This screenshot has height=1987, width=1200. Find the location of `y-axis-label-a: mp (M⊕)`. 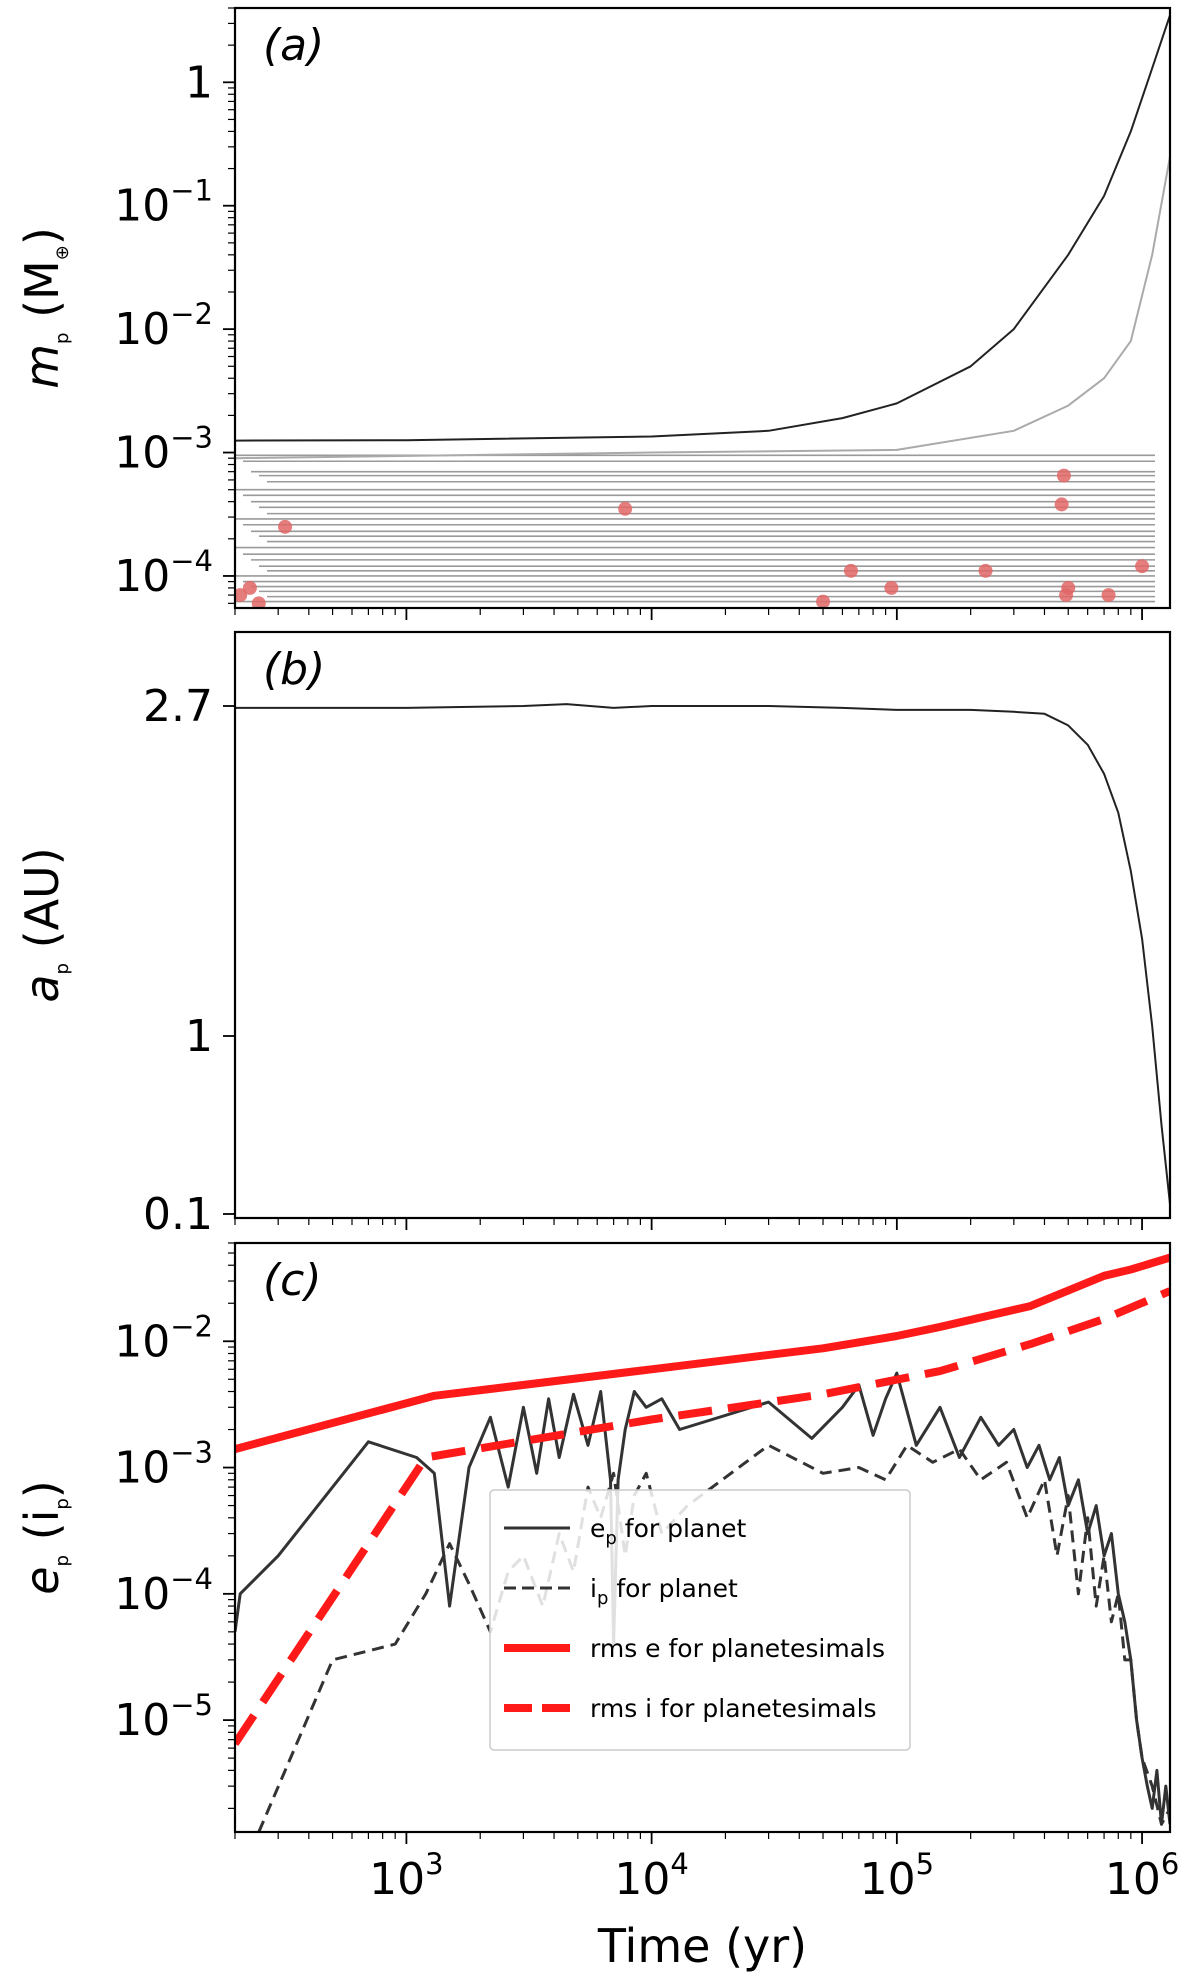

y-axis-label-a: mp (M⊕) is located at coordinates (44, 308).